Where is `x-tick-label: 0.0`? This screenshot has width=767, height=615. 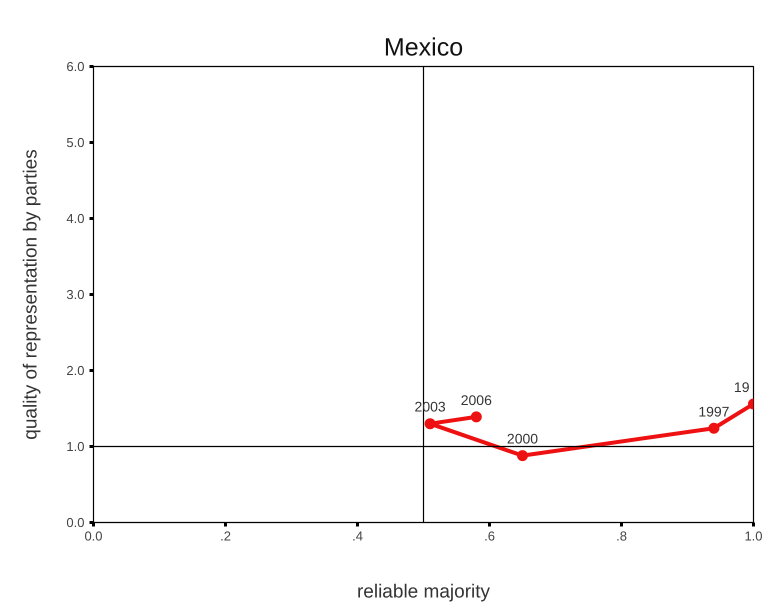 x-tick-label: 0.0 is located at coordinates (93, 536).